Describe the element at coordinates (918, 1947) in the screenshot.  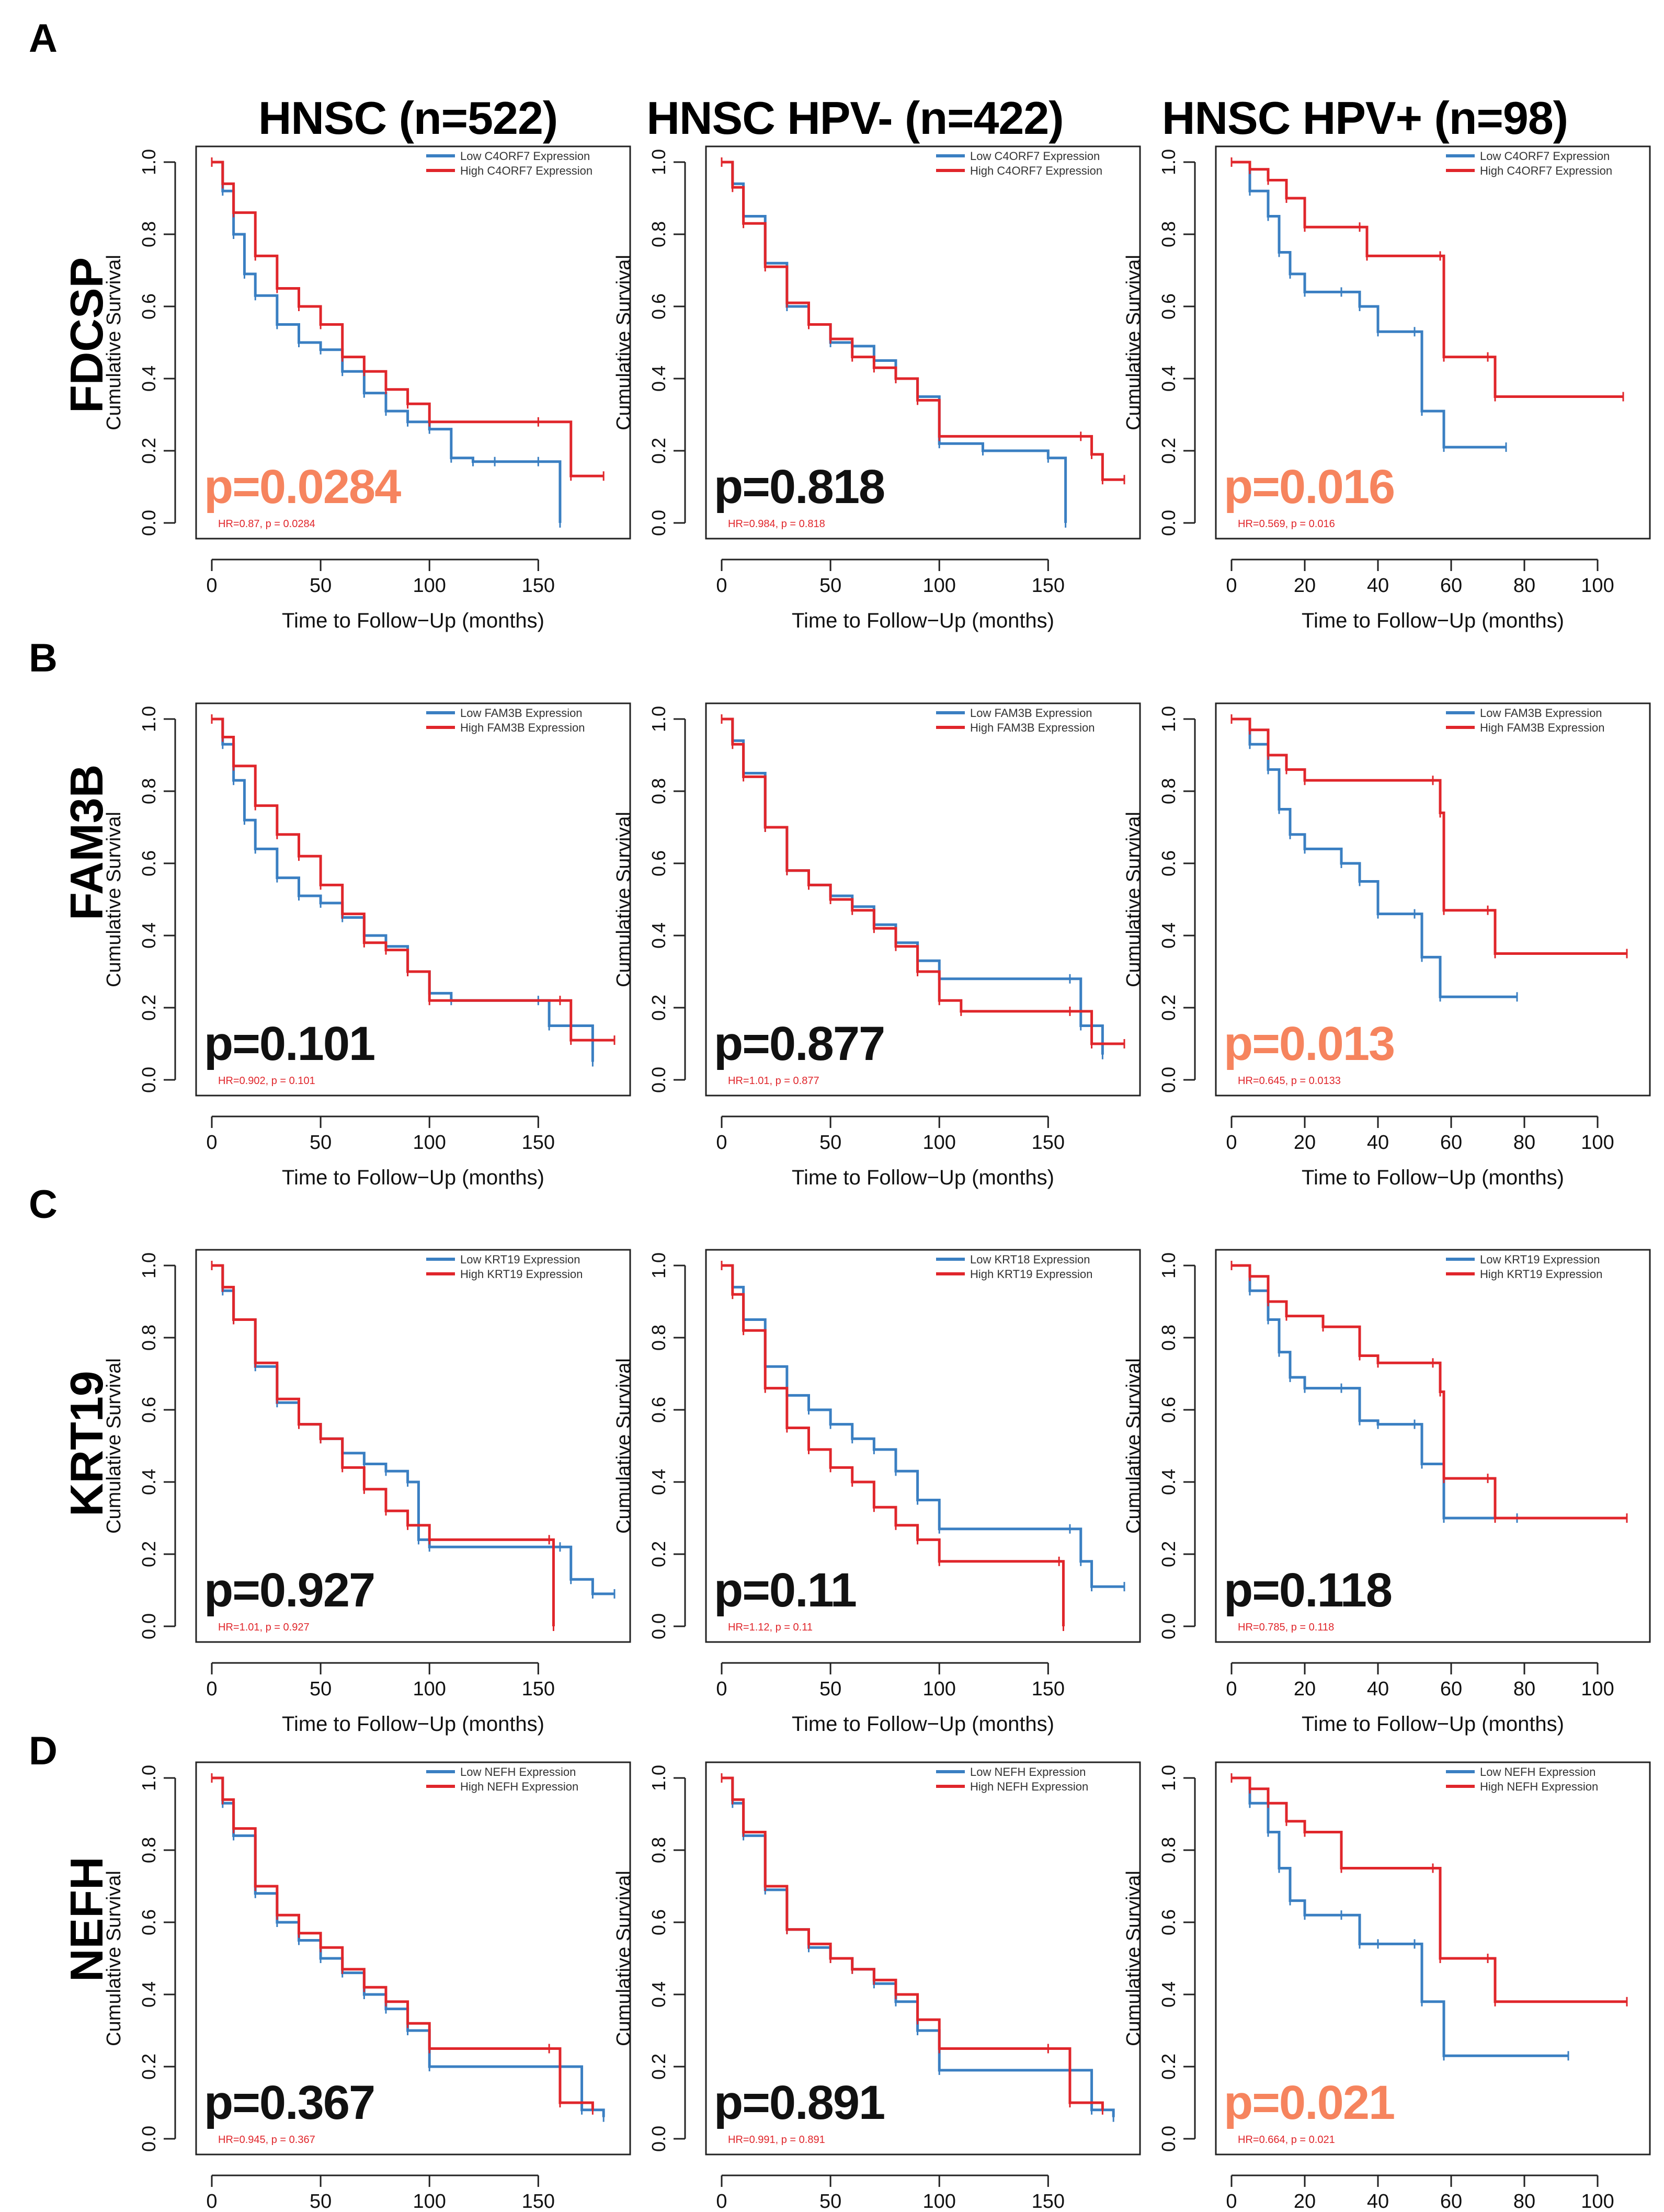
I see `panel-d-2-low-series` at that location.